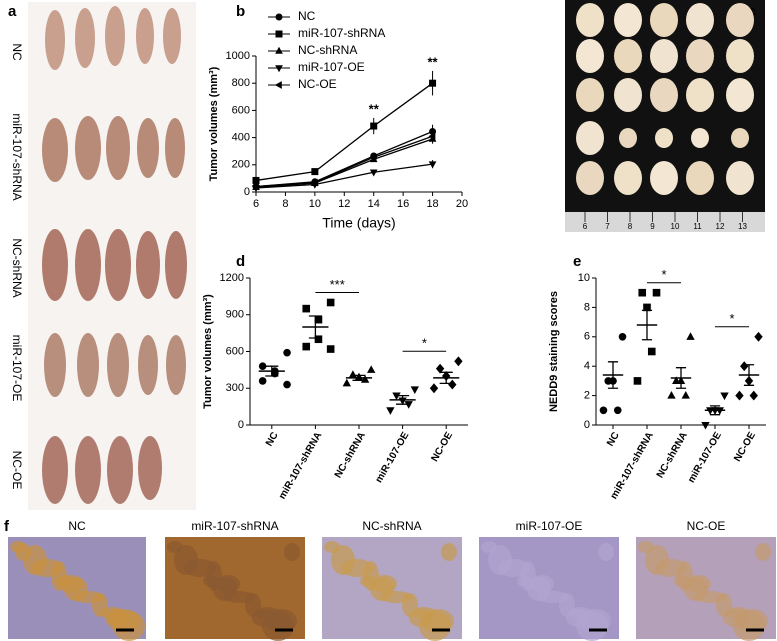 This screenshot has height=641, width=777. What do you see at coordinates (587, 396) in the screenshot?
I see `y-tick-label: 2` at bounding box center [587, 396].